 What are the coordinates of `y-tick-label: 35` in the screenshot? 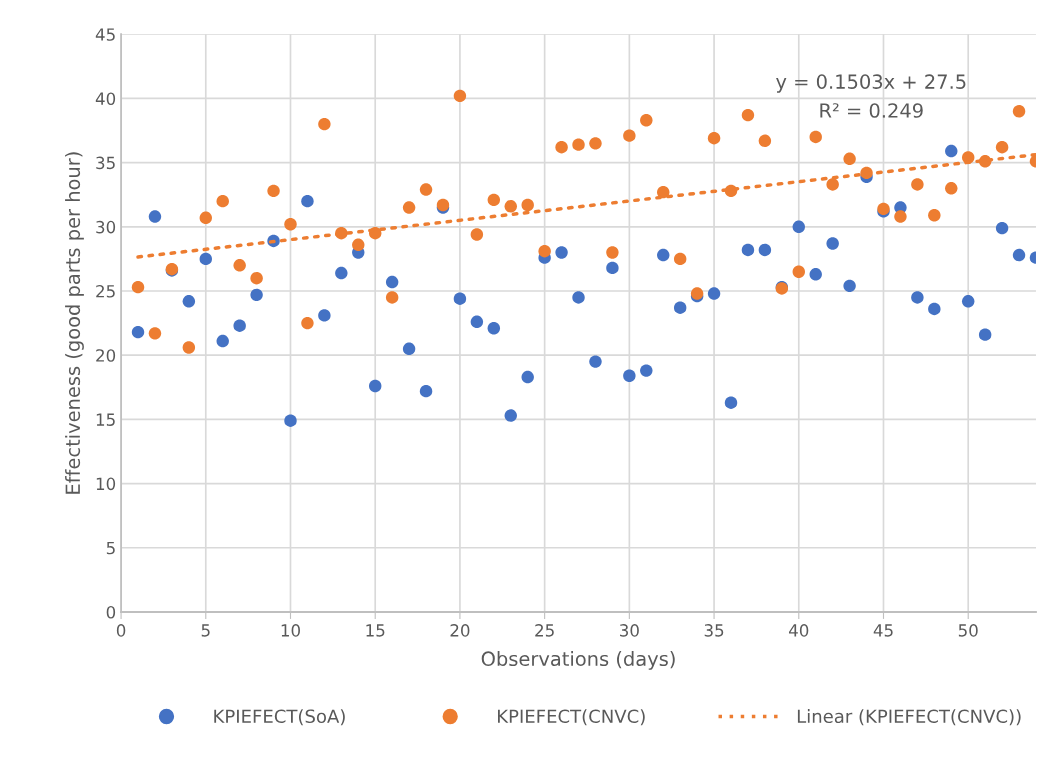 It's located at (105, 163).